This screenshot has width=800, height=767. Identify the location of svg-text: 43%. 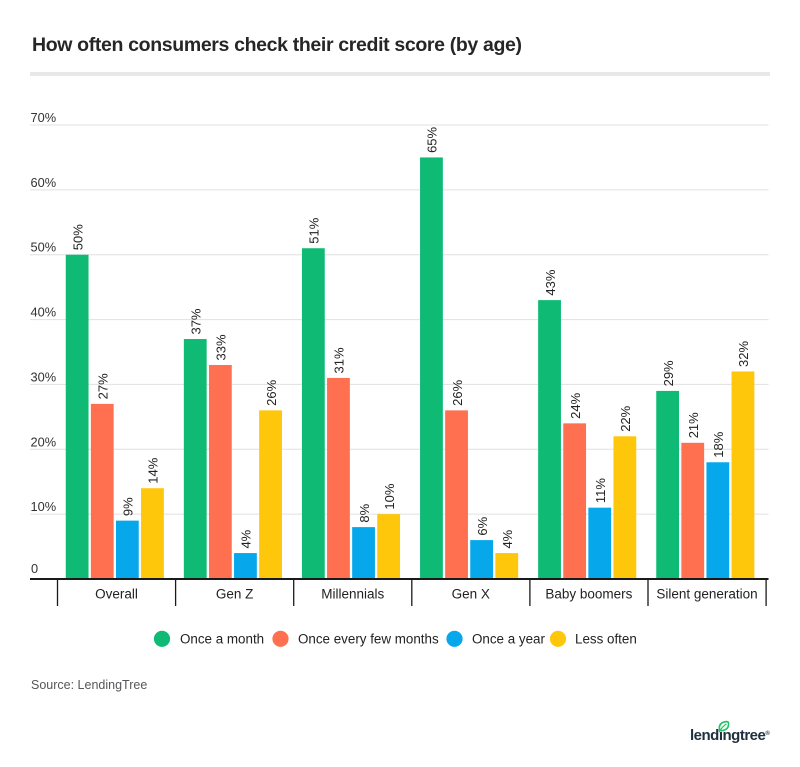
(550, 282).